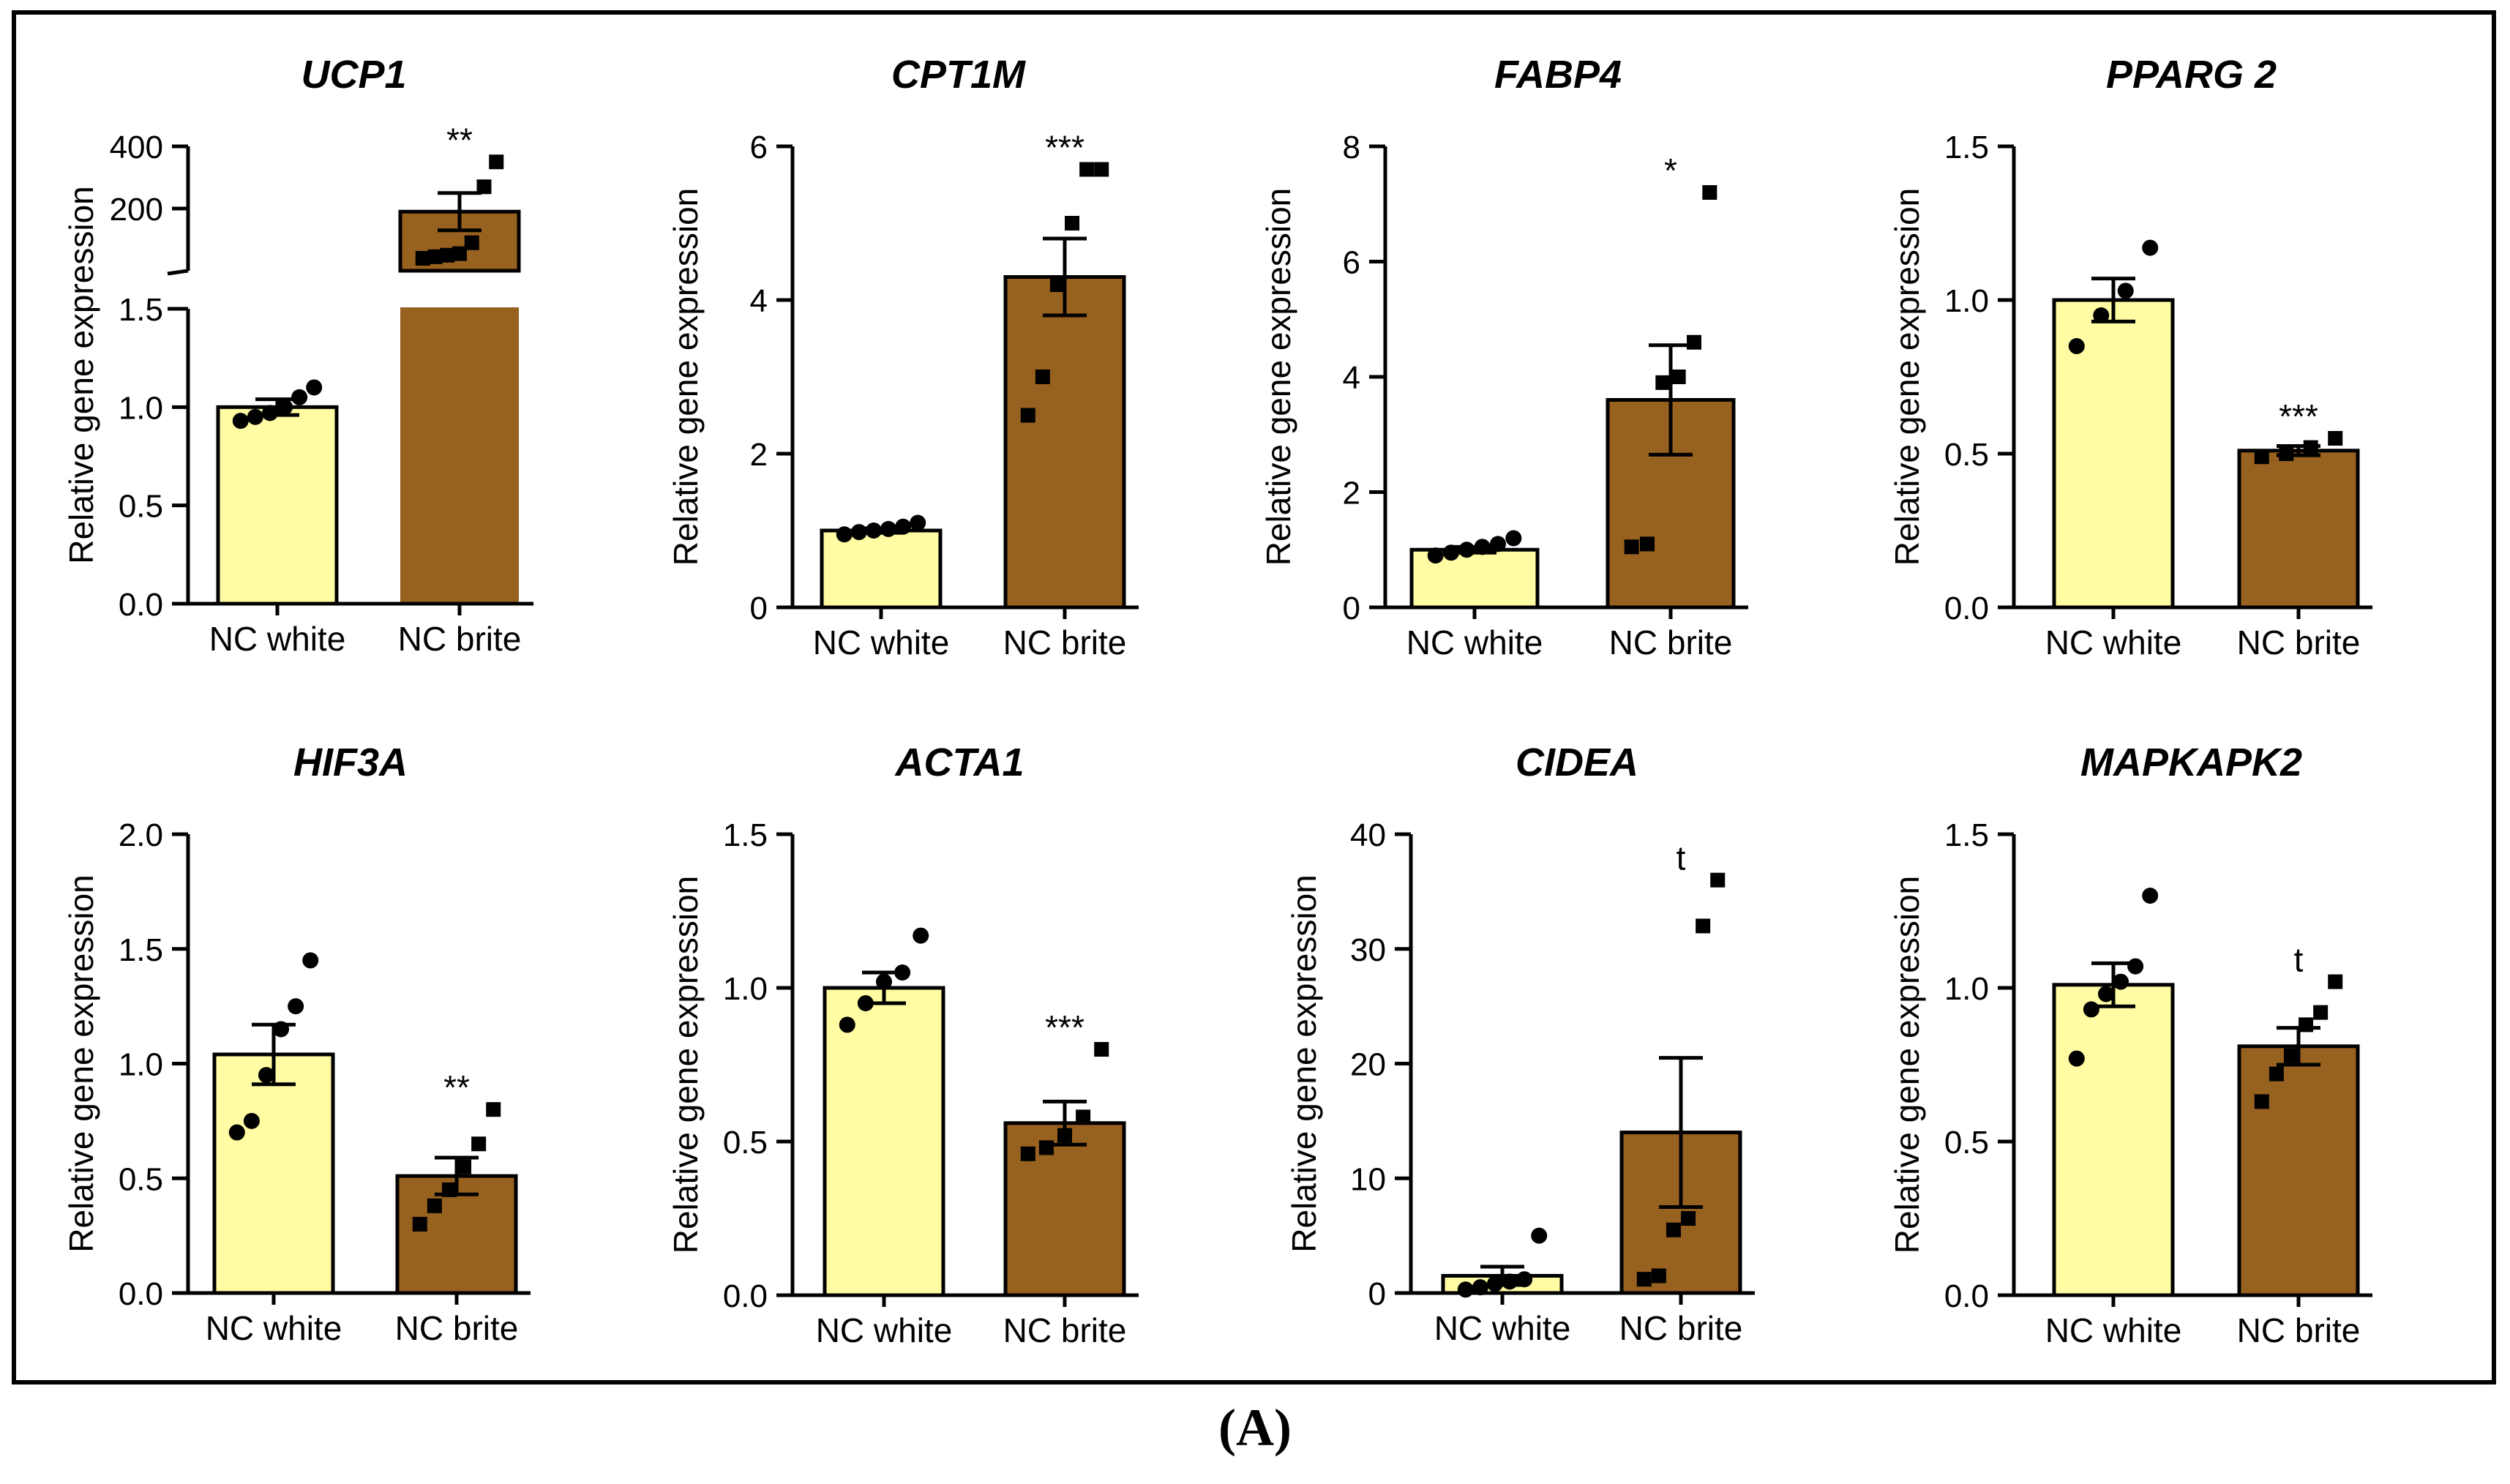 This screenshot has width=2510, height=1484. What do you see at coordinates (2113, 1140) in the screenshot?
I see `bar-nc-white` at bounding box center [2113, 1140].